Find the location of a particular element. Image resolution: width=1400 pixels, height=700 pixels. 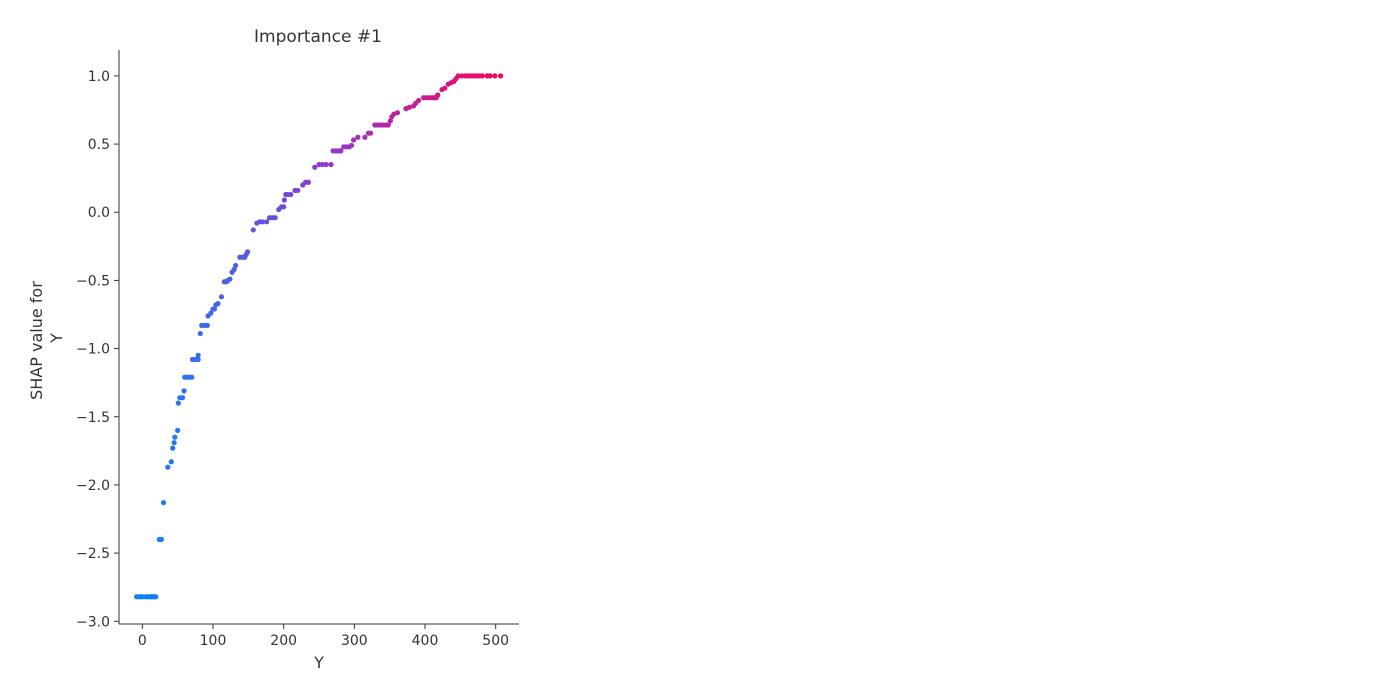

y-ticks: −3.0 −2.5 −2.0 −1.5 −1.0 −0.5 0.0 0.5 1.0 is located at coordinates (97, 349).